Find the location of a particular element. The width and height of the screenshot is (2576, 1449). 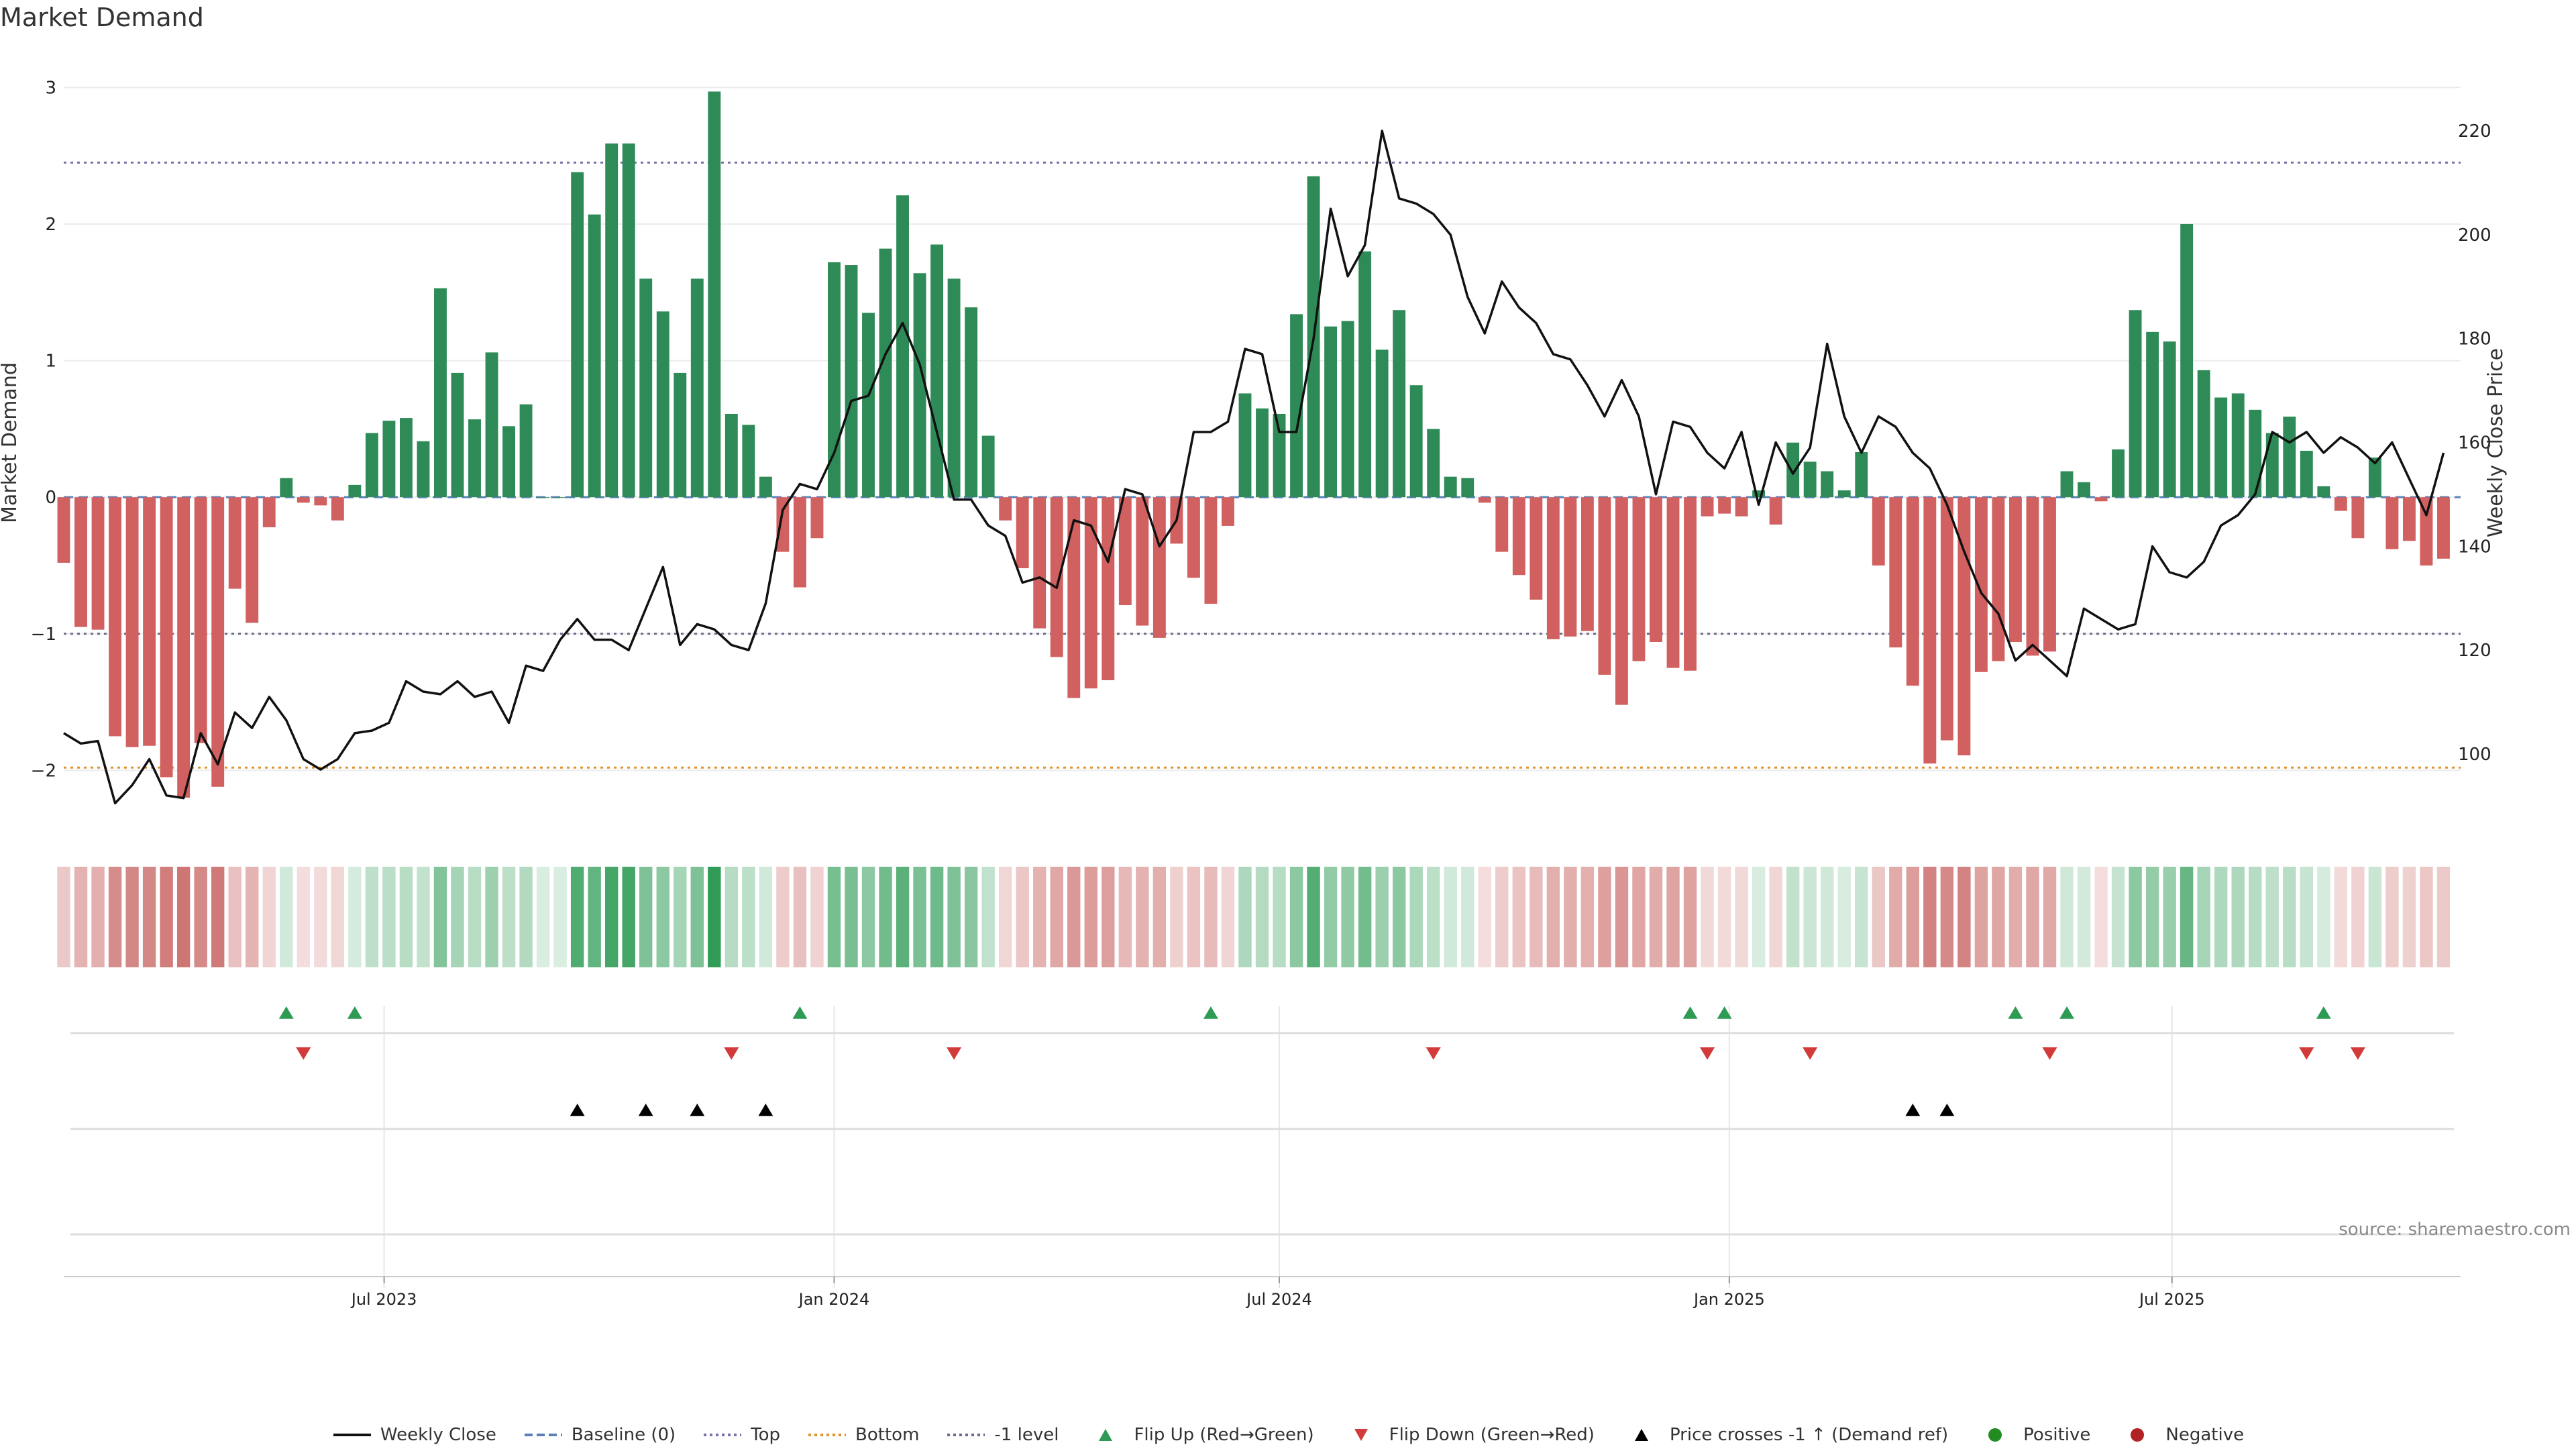

legend-label: -1 level is located at coordinates (1026, 1435).